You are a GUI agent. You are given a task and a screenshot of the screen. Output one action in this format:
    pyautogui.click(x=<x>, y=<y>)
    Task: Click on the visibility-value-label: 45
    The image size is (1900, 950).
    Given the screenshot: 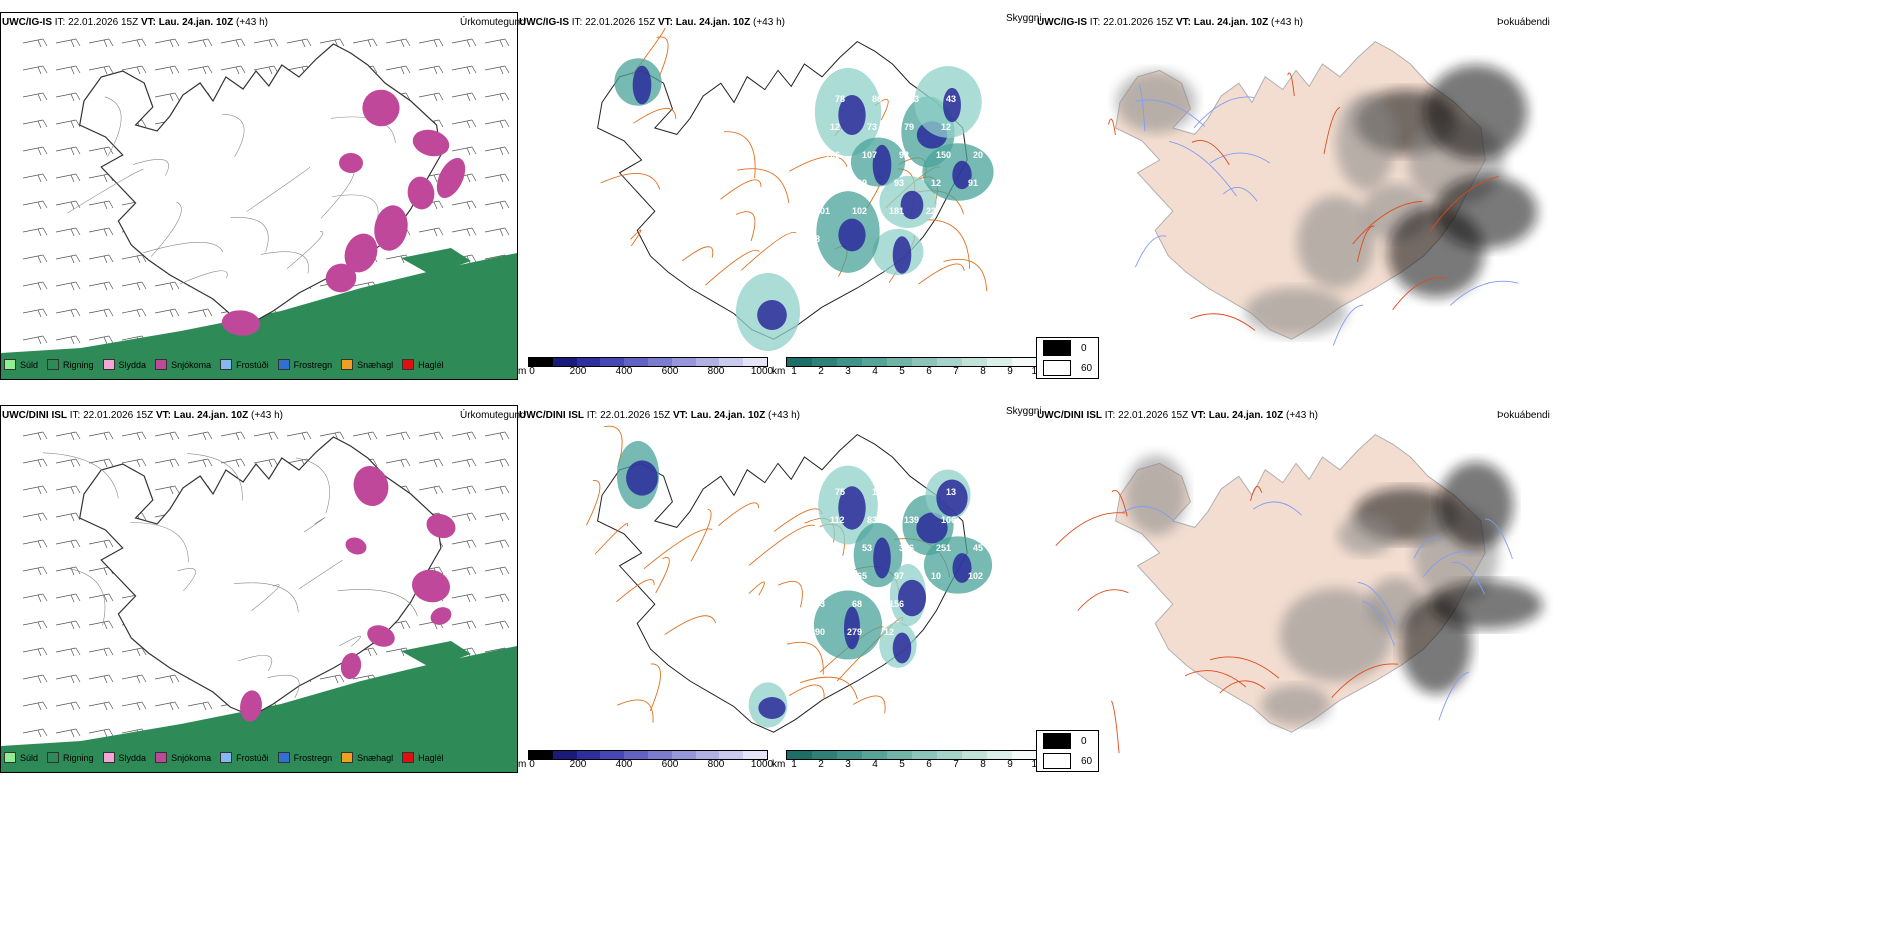 What is the action you would take?
    pyautogui.click(x=978, y=548)
    